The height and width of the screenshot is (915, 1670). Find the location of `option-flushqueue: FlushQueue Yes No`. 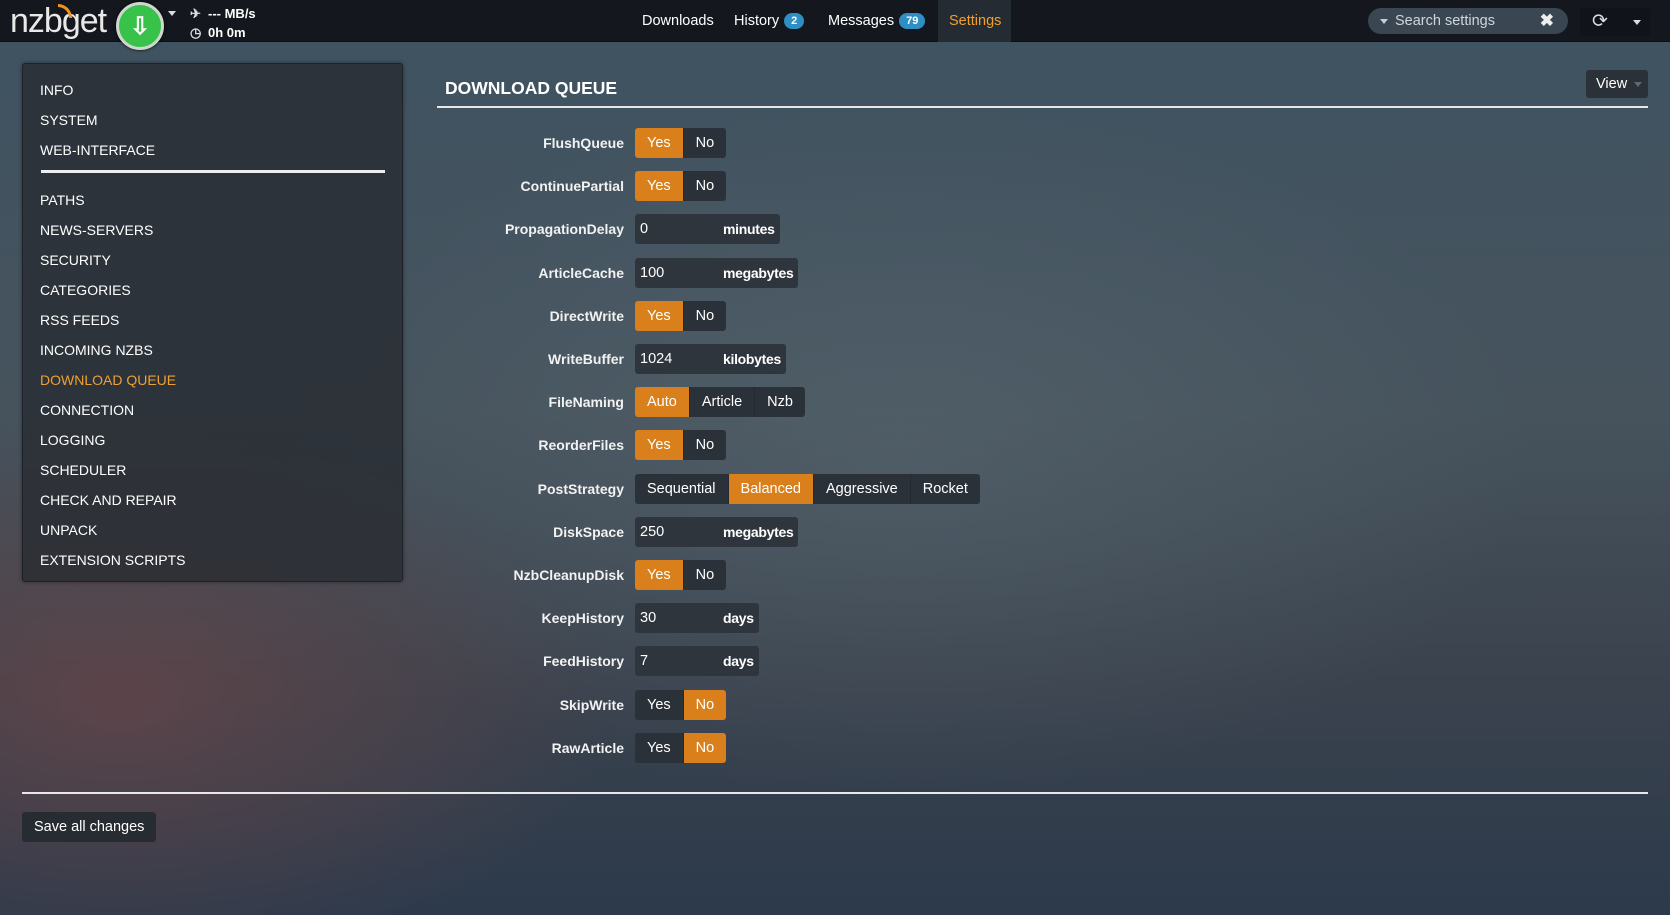

option-flushqueue: FlushQueue Yes No is located at coordinates (837, 143).